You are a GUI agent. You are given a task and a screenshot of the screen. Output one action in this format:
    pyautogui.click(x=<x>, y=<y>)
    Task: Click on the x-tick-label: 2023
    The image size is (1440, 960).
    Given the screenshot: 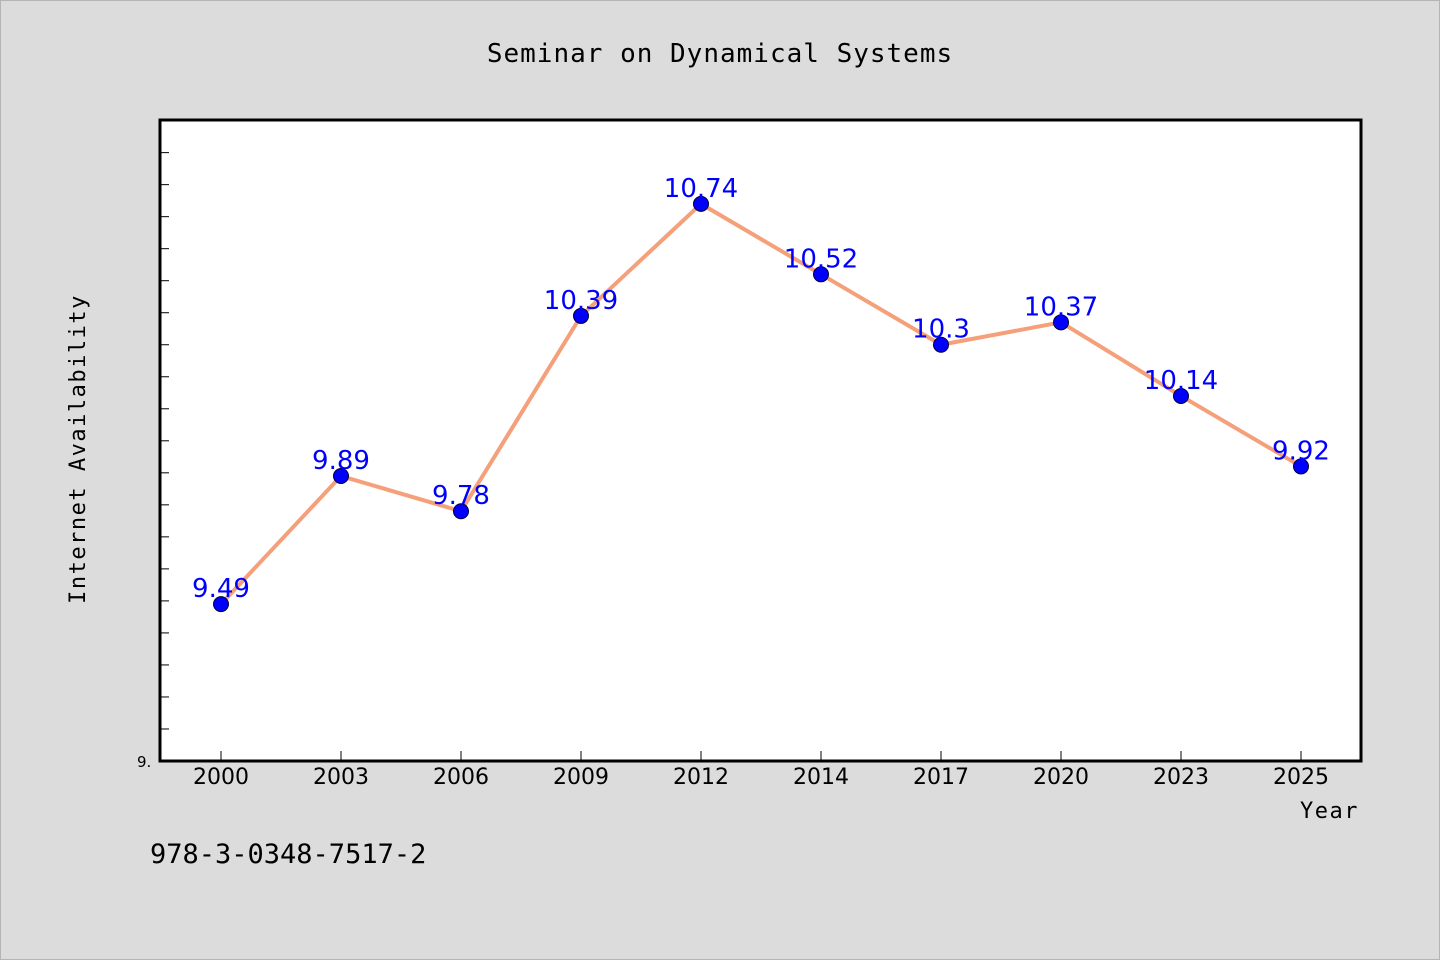 What is the action you would take?
    pyautogui.click(x=1181, y=777)
    